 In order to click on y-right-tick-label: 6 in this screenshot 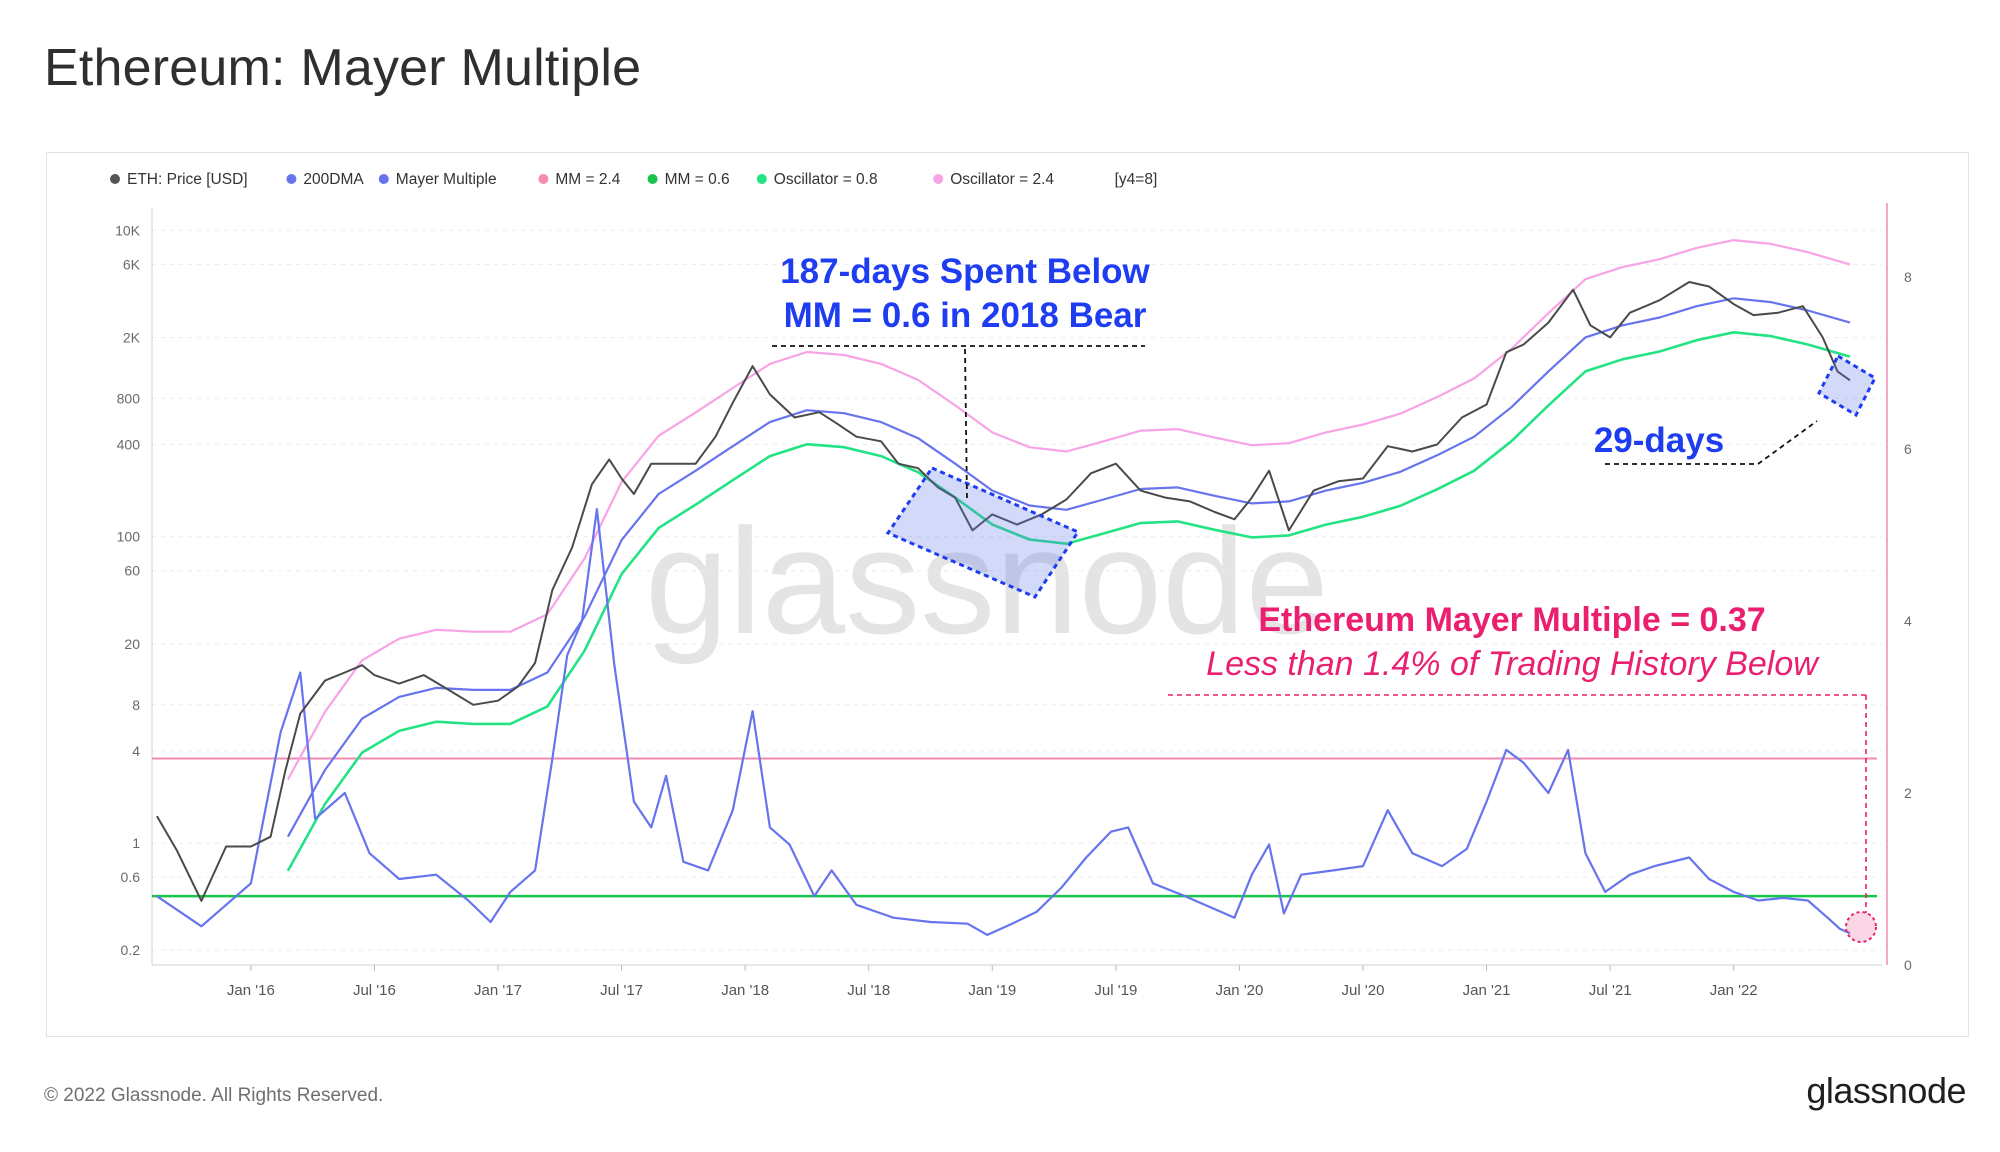, I will do `click(1908, 449)`.